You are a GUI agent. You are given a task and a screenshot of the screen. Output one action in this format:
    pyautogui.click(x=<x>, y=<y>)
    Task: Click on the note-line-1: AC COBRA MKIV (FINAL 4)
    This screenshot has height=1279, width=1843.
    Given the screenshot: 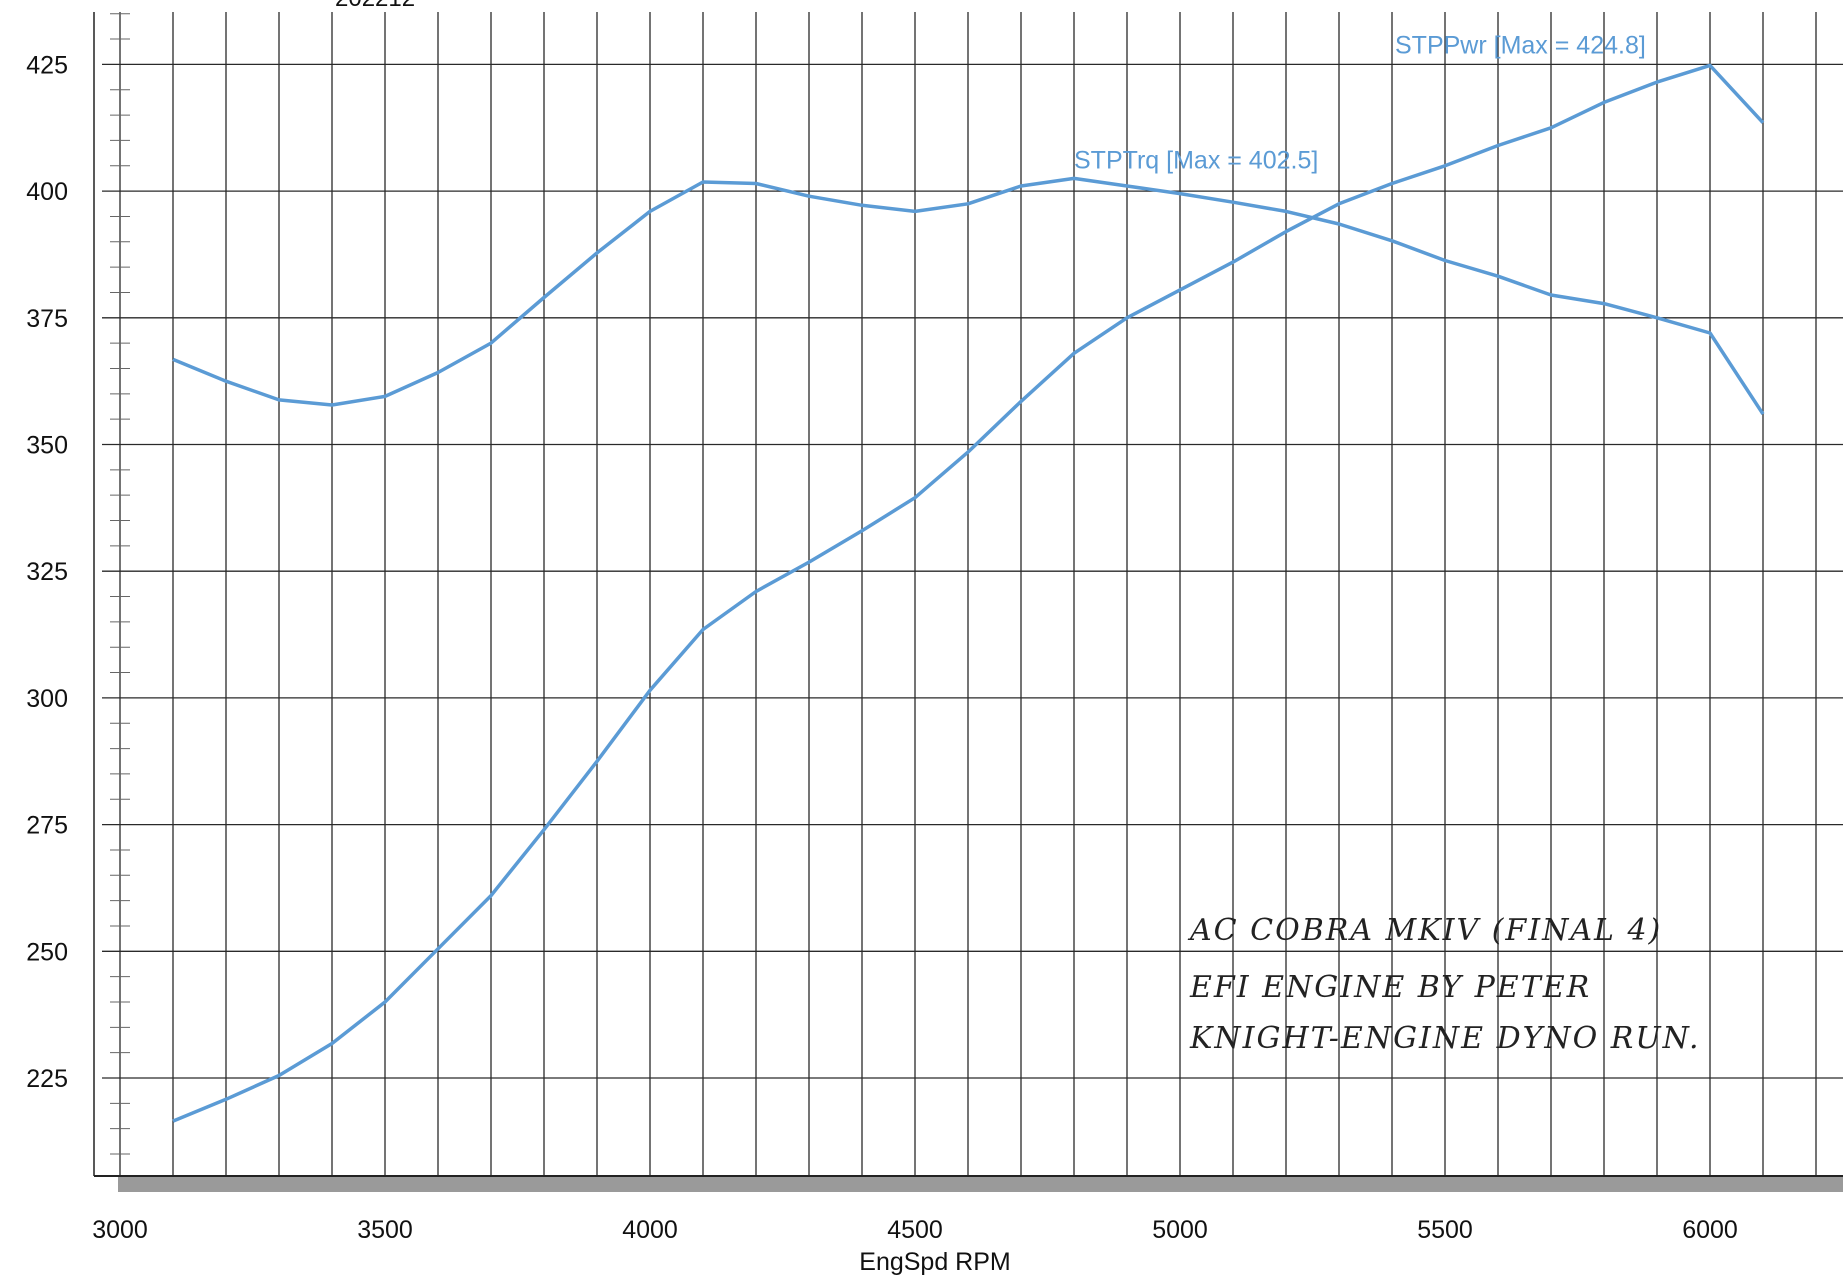 What is the action you would take?
    pyautogui.click(x=1424, y=930)
    